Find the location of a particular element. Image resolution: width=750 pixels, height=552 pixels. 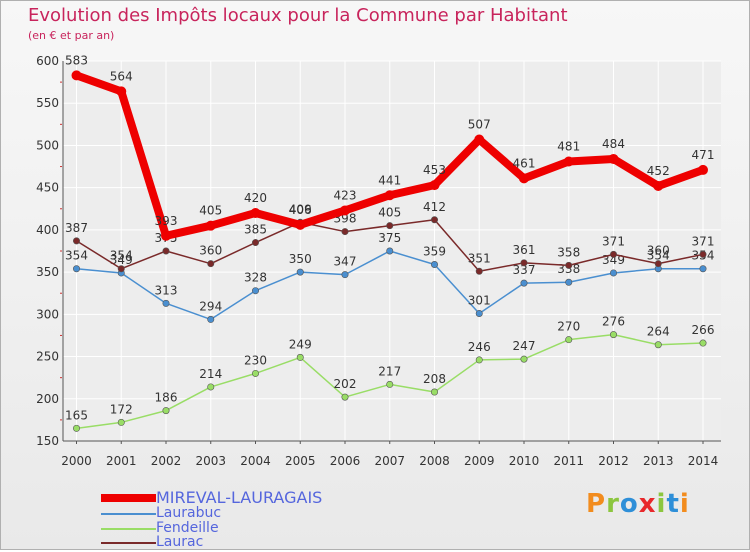

x-tick-label: 2007 is located at coordinates (389, 461).